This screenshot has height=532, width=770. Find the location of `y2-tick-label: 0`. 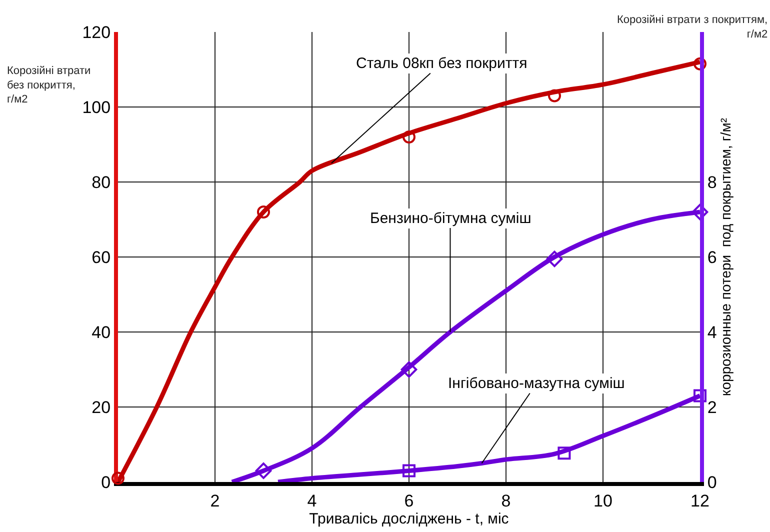

y2-tick-label: 0 is located at coordinates (712, 482).